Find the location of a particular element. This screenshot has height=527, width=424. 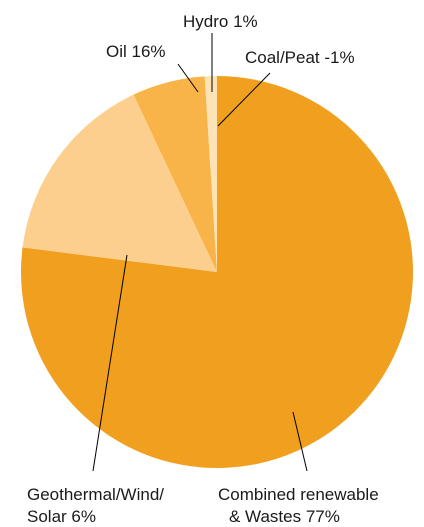

slice-hydro is located at coordinates (210, 174).